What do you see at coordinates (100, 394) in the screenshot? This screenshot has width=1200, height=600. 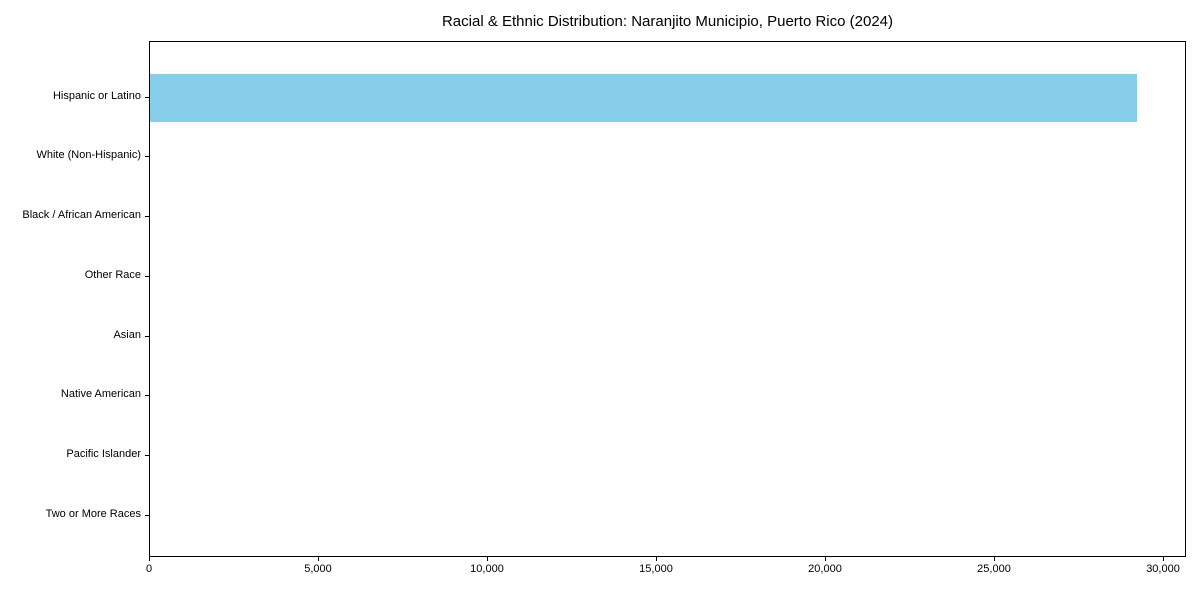 I see `y-tick-label: Native American` at bounding box center [100, 394].